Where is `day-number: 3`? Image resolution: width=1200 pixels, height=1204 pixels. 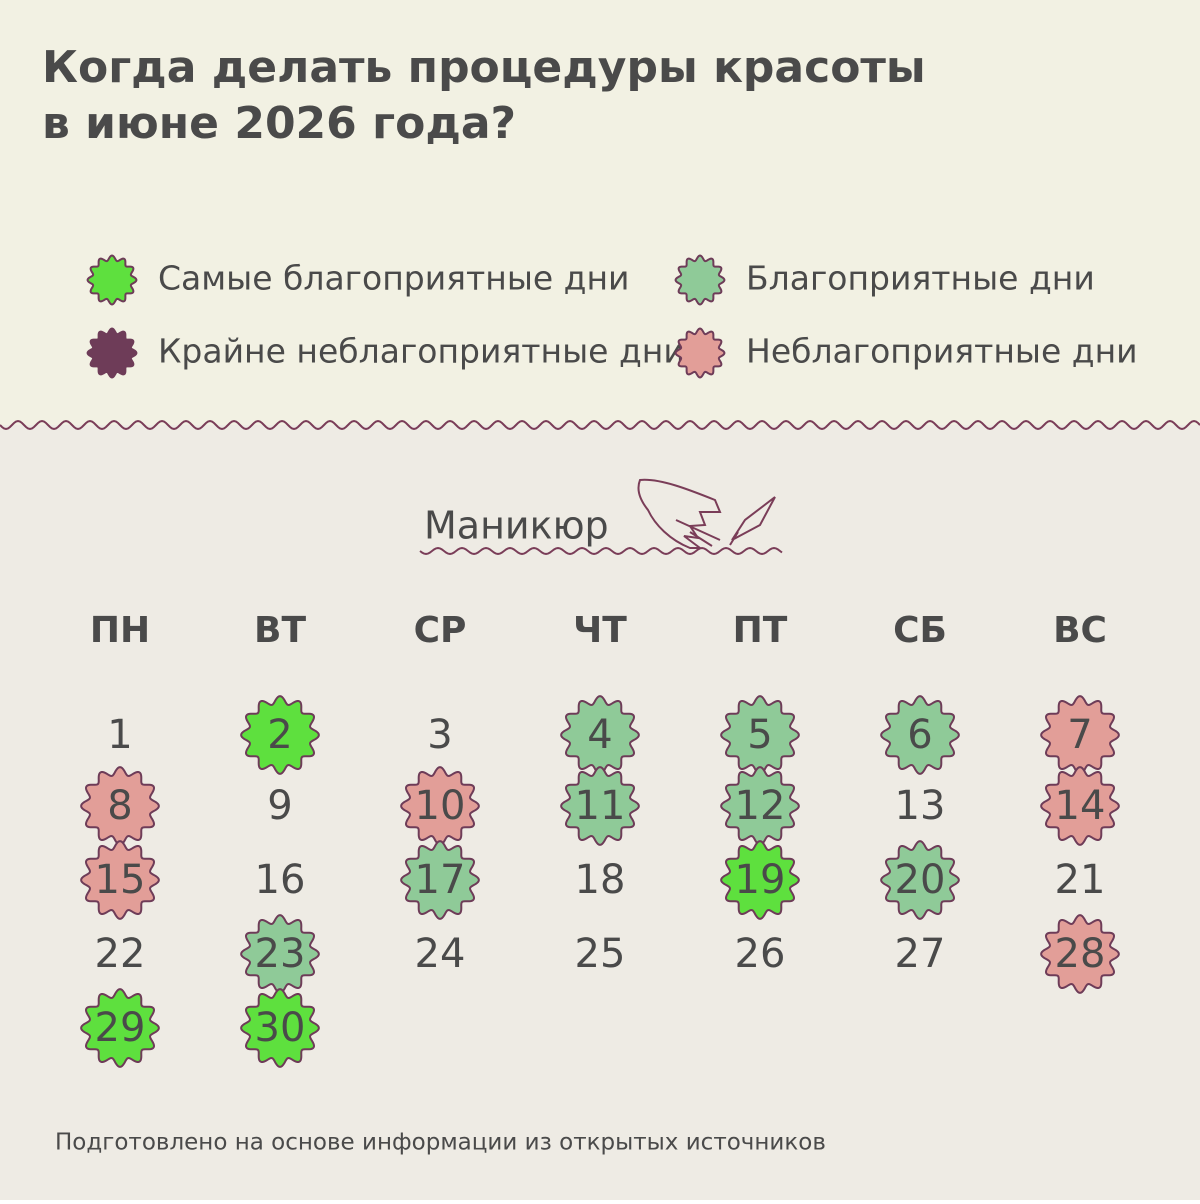
day-number: 3 is located at coordinates (439, 735).